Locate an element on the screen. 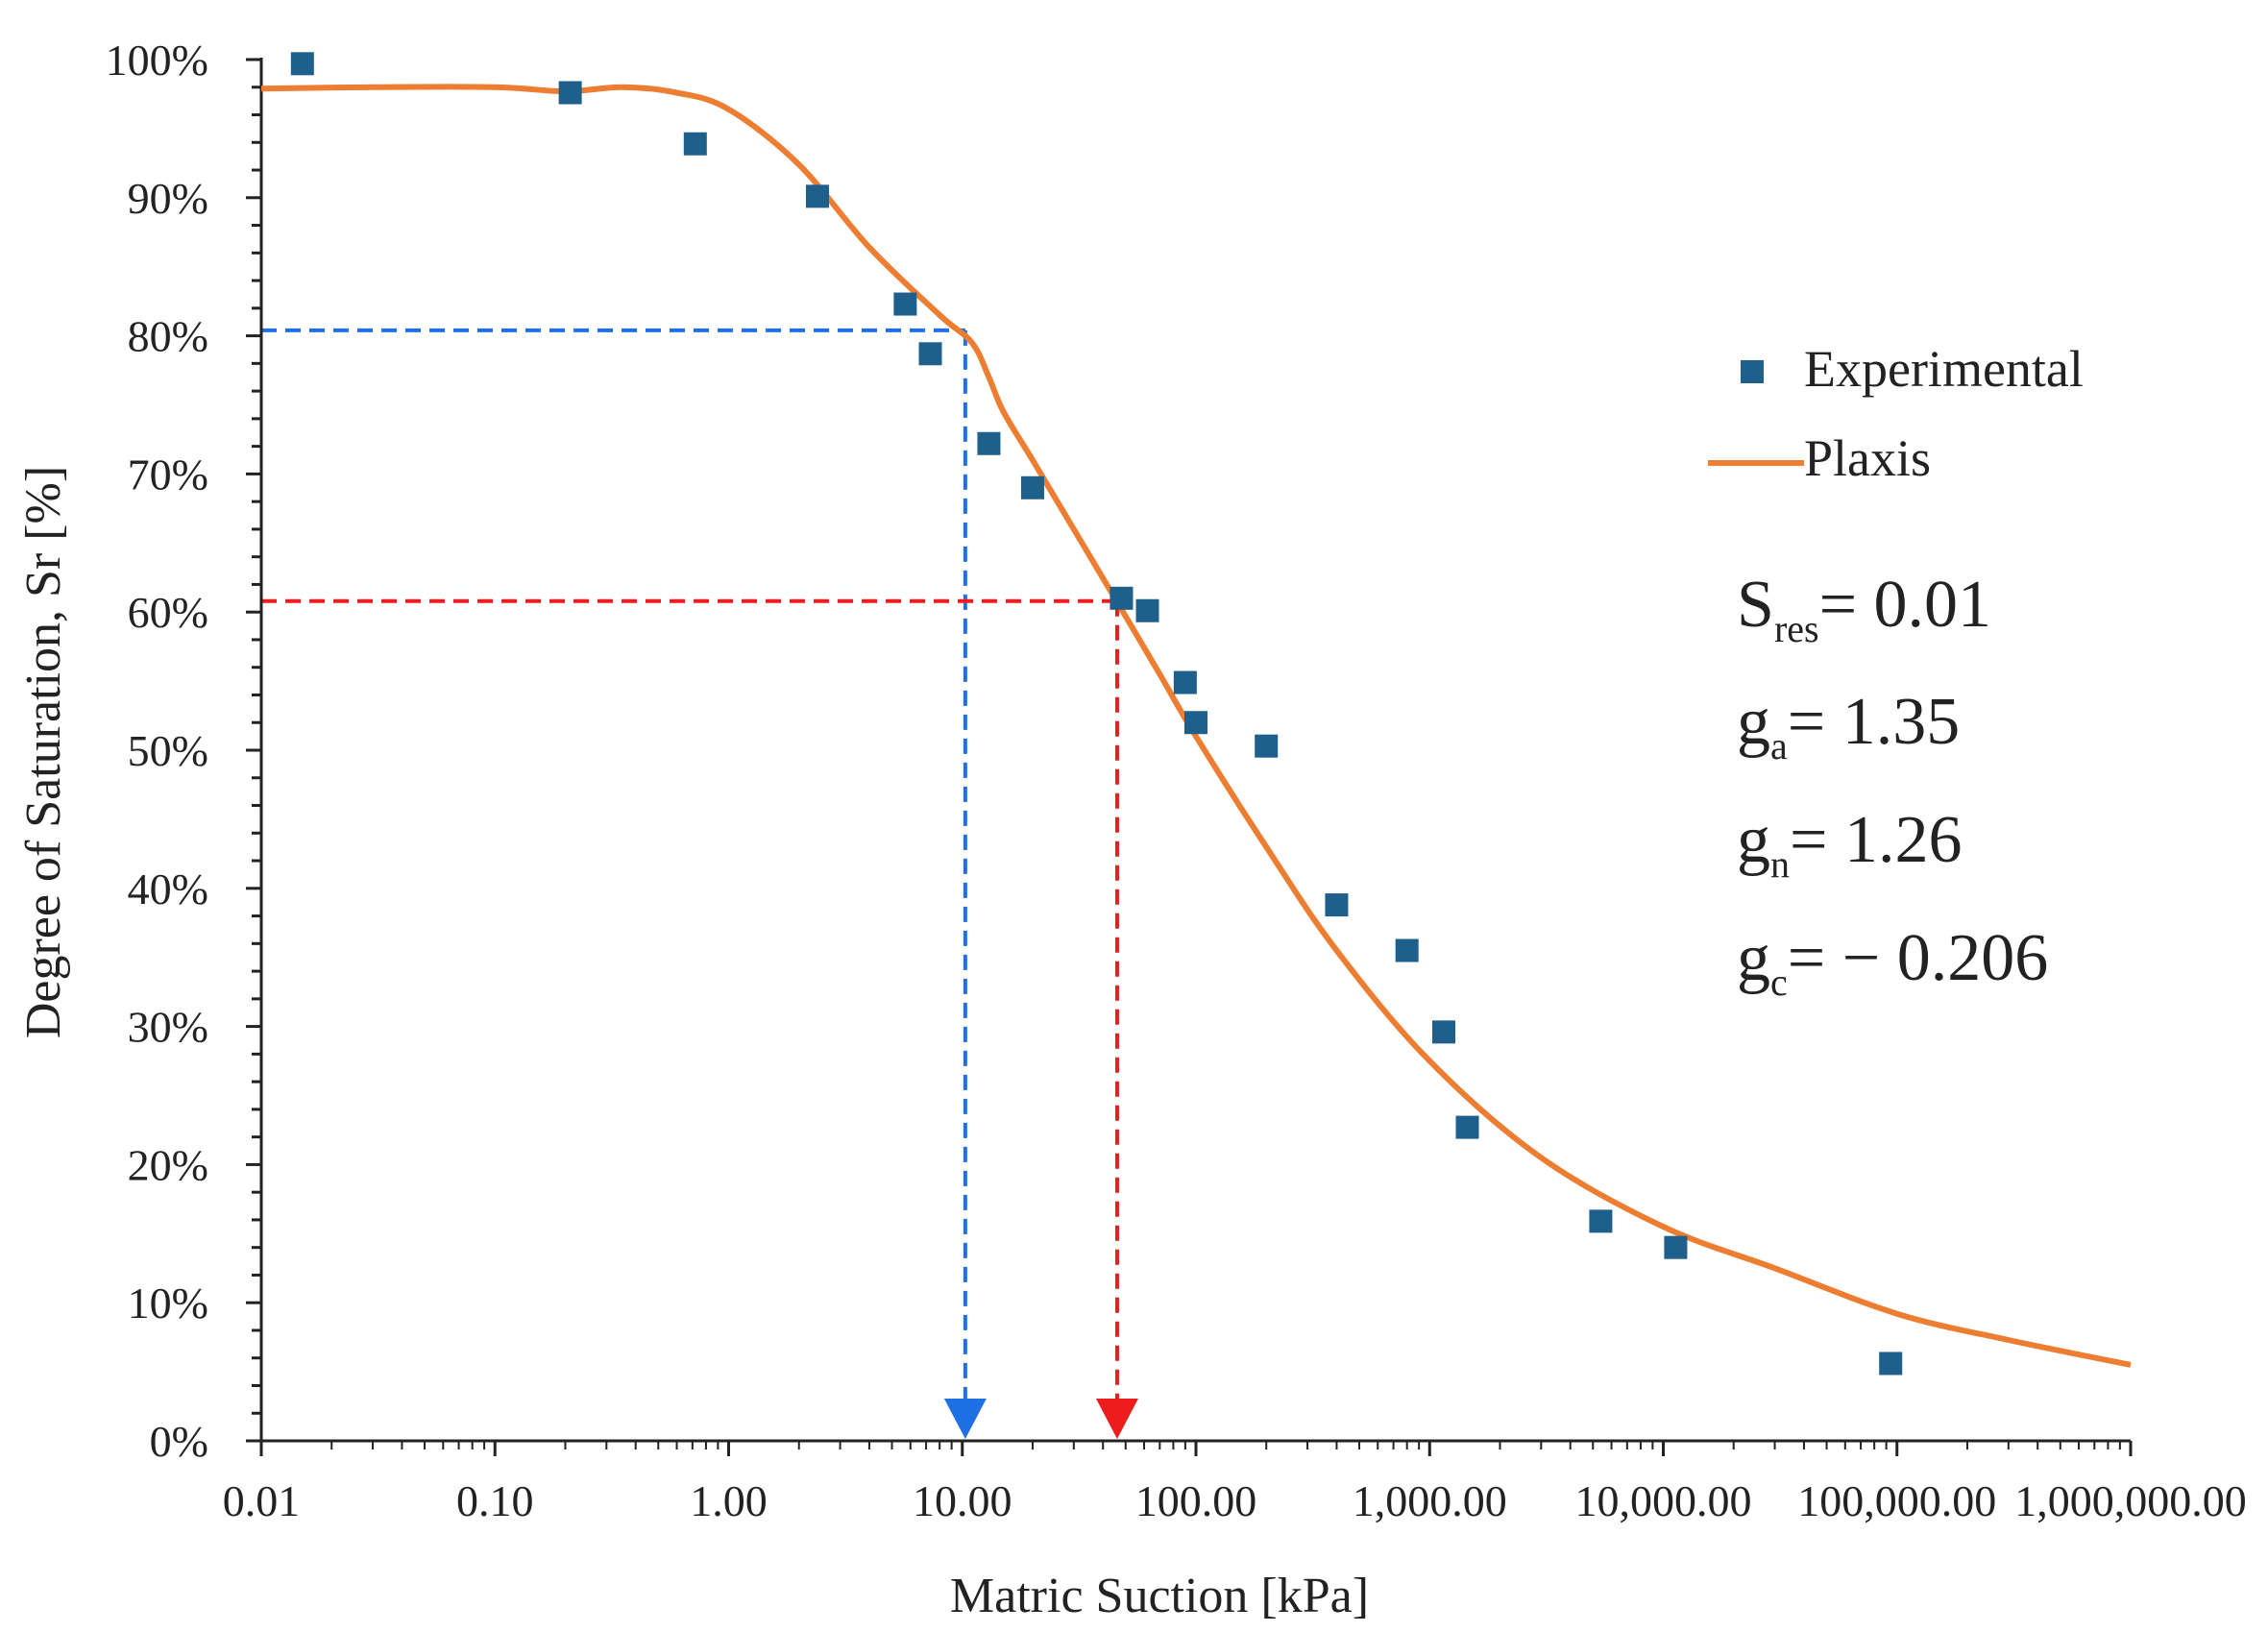 This screenshot has height=1632, width=2268. legend-experimental-label: Experimental is located at coordinates (1944, 369).